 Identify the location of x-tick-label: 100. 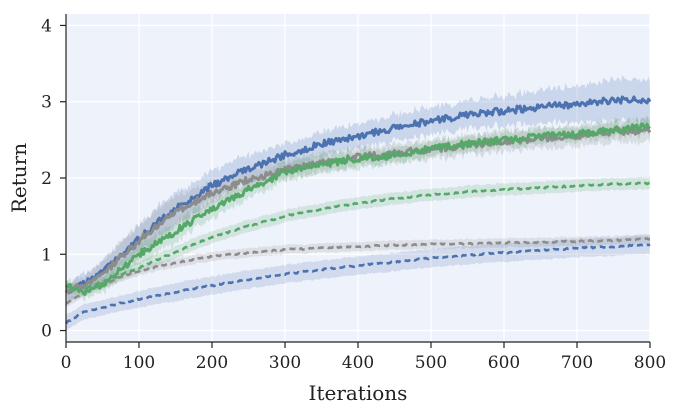
(139, 363).